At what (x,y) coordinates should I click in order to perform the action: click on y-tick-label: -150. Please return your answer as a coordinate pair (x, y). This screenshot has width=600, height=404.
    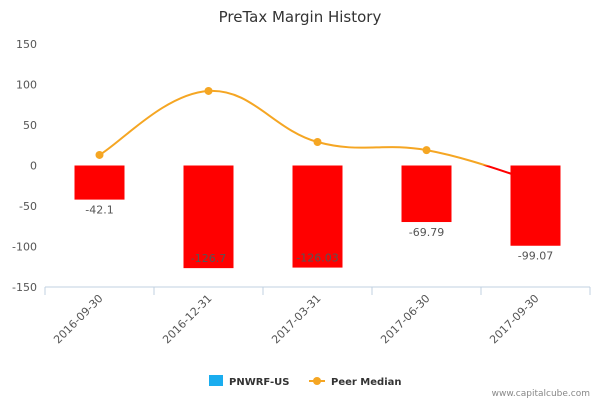
    Looking at the image, I should click on (24, 287).